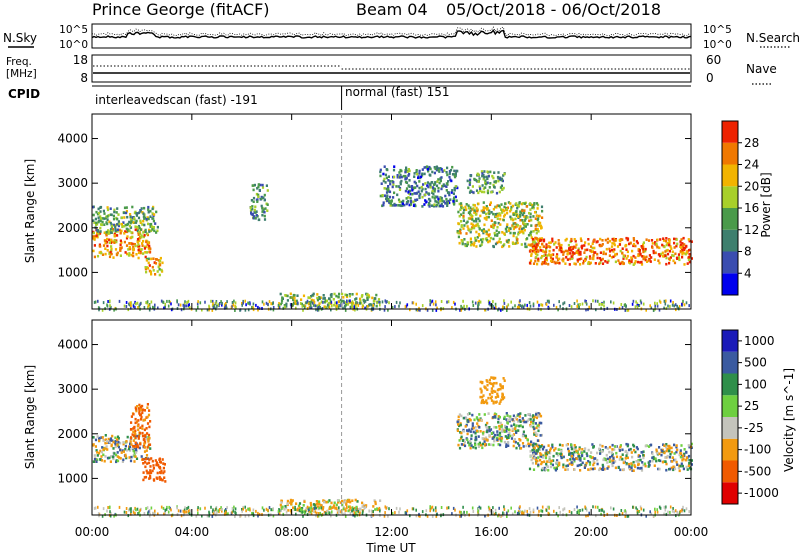 This screenshot has width=800, height=554. Describe the element at coordinates (730, 132) in the screenshot. I see `power-swatch` at that location.